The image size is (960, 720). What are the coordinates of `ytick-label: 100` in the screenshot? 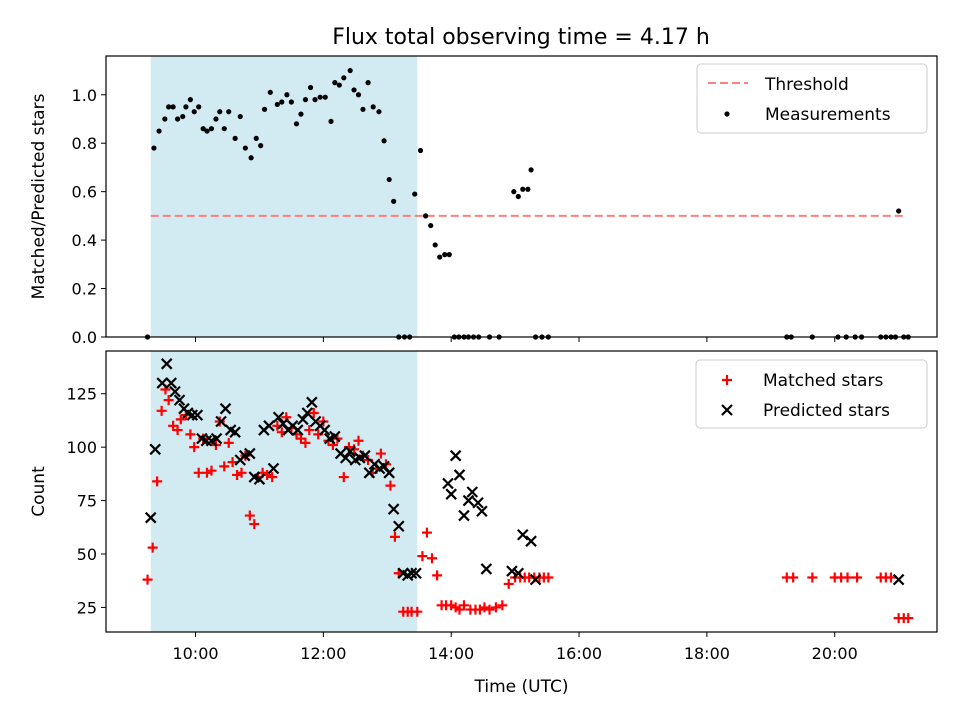 It's located at (81, 447).